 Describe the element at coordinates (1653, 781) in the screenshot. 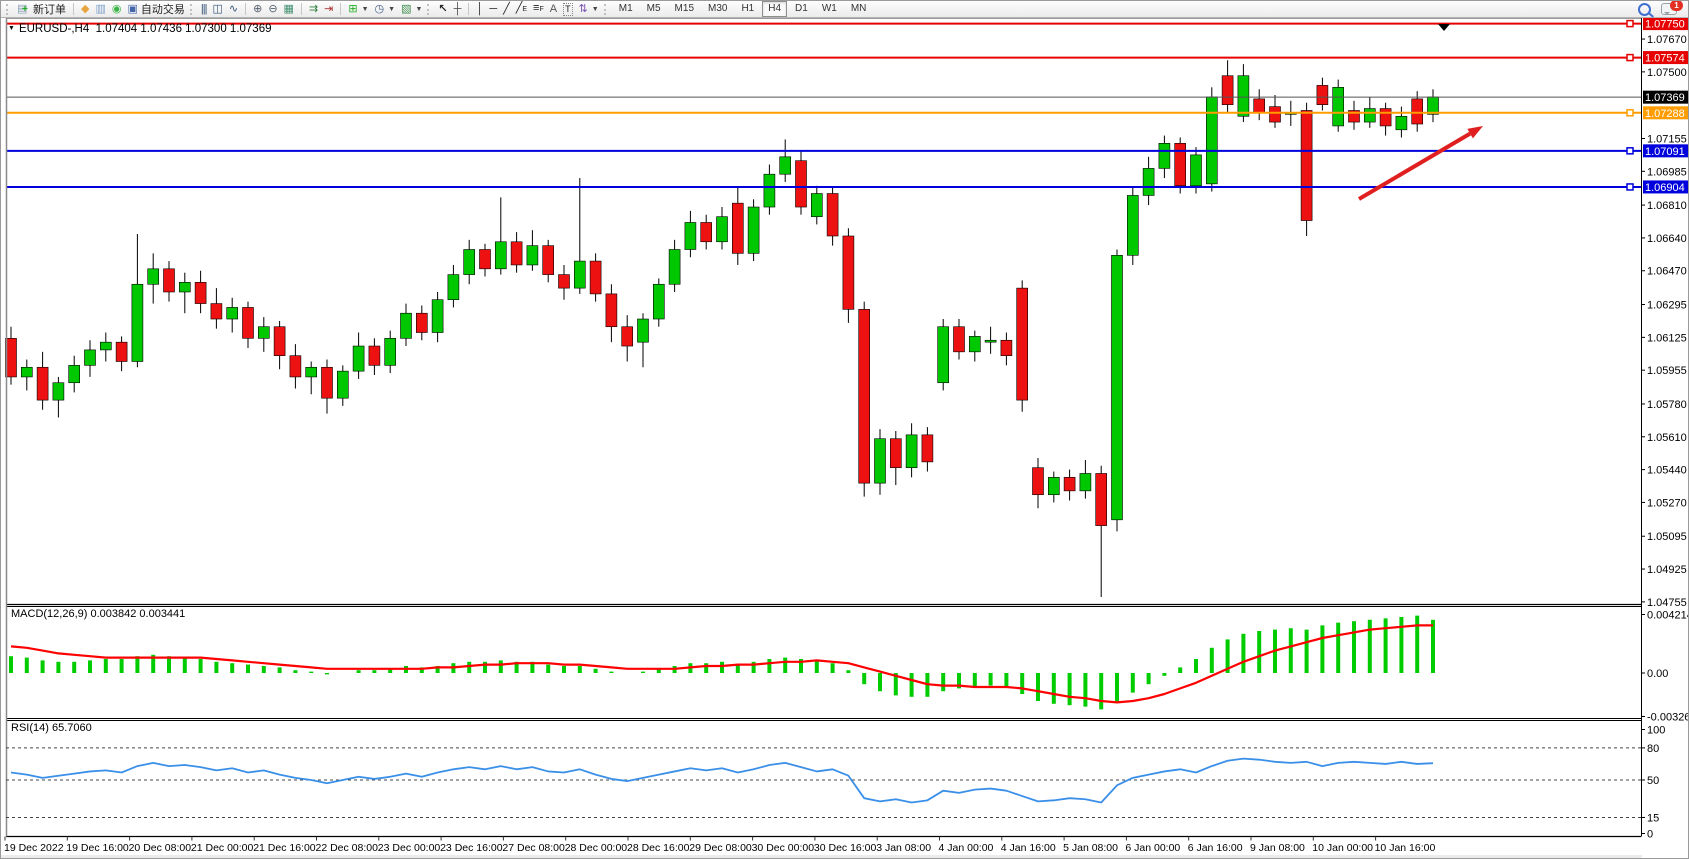

I see `svg-text: 50` at that location.